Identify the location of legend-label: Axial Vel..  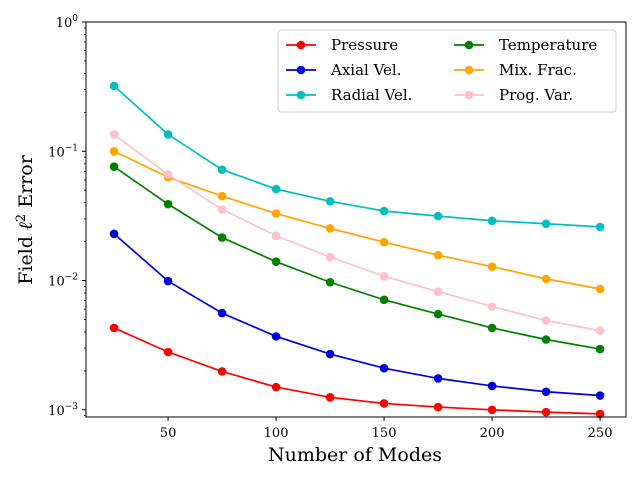
(366, 70).